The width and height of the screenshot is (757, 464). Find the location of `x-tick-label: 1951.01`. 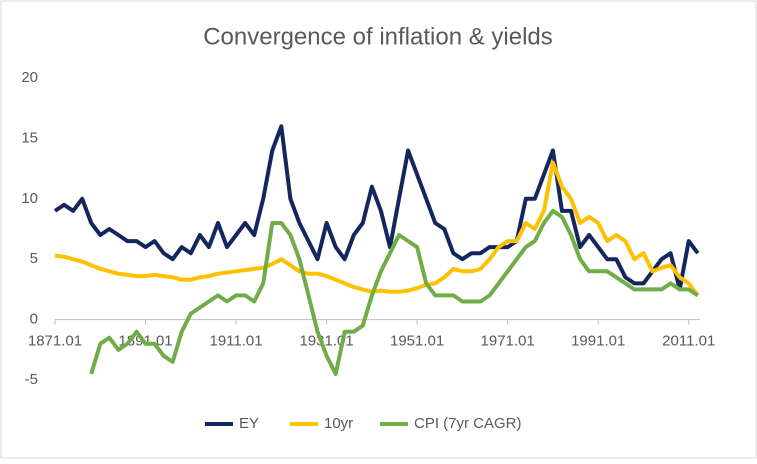

x-tick-label: 1951.01 is located at coordinates (417, 341).